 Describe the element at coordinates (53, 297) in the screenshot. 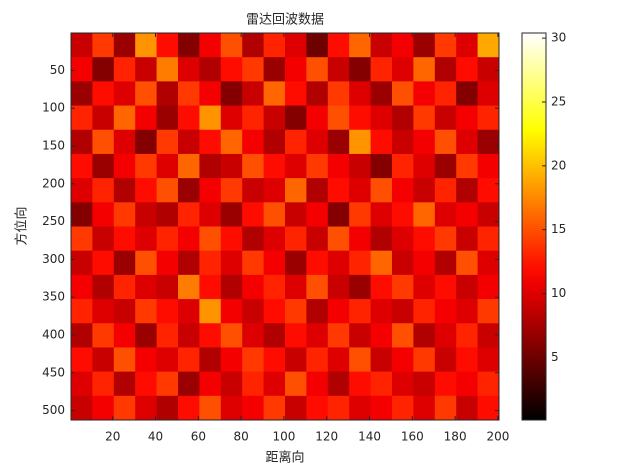

I see `y-tick-label: 350` at that location.